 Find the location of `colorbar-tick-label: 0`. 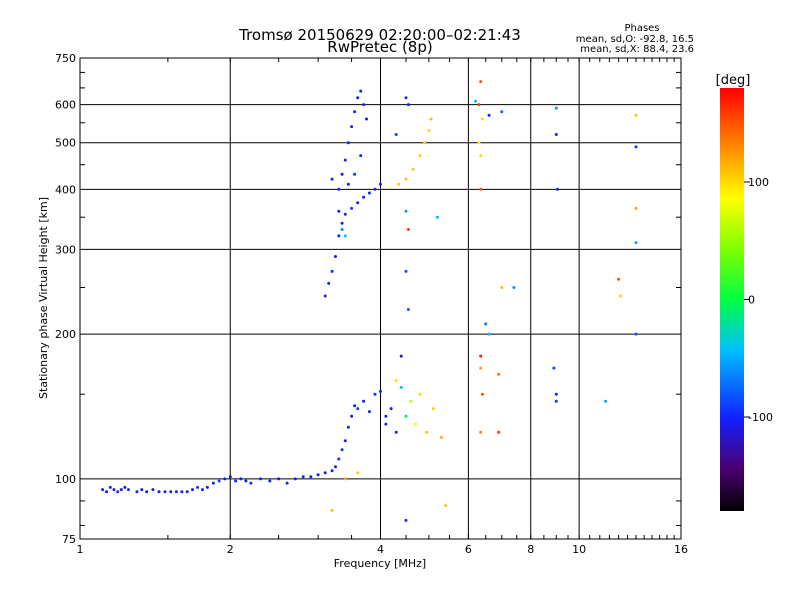

colorbar-tick-label: 0 is located at coordinates (751, 300).